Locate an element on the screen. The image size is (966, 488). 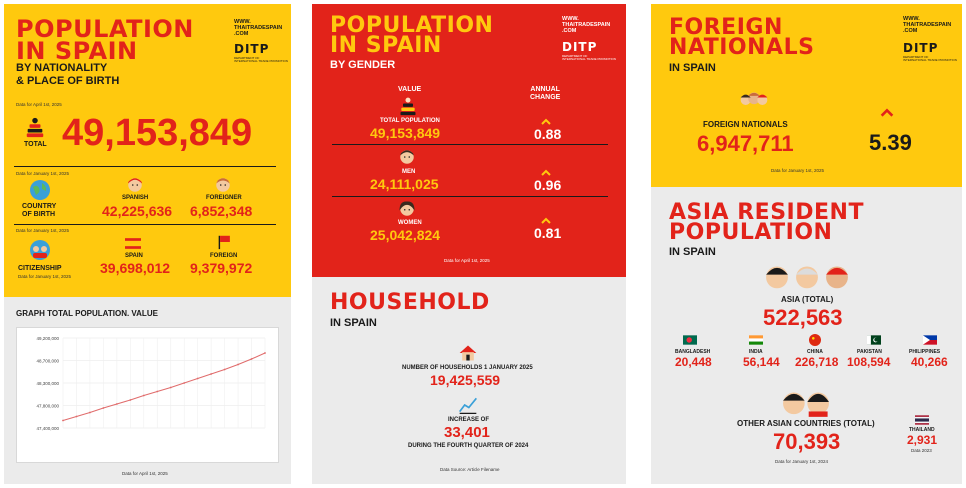
value-header: VALUE is located at coordinates (410, 89).